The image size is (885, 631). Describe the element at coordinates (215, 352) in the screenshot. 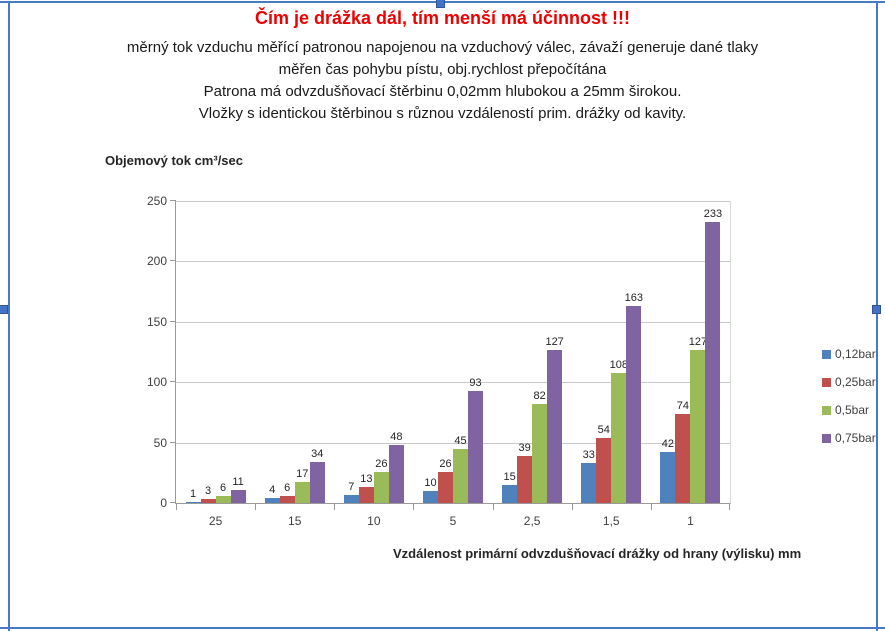

I see `bar-group-25: 1 3 6 11` at that location.